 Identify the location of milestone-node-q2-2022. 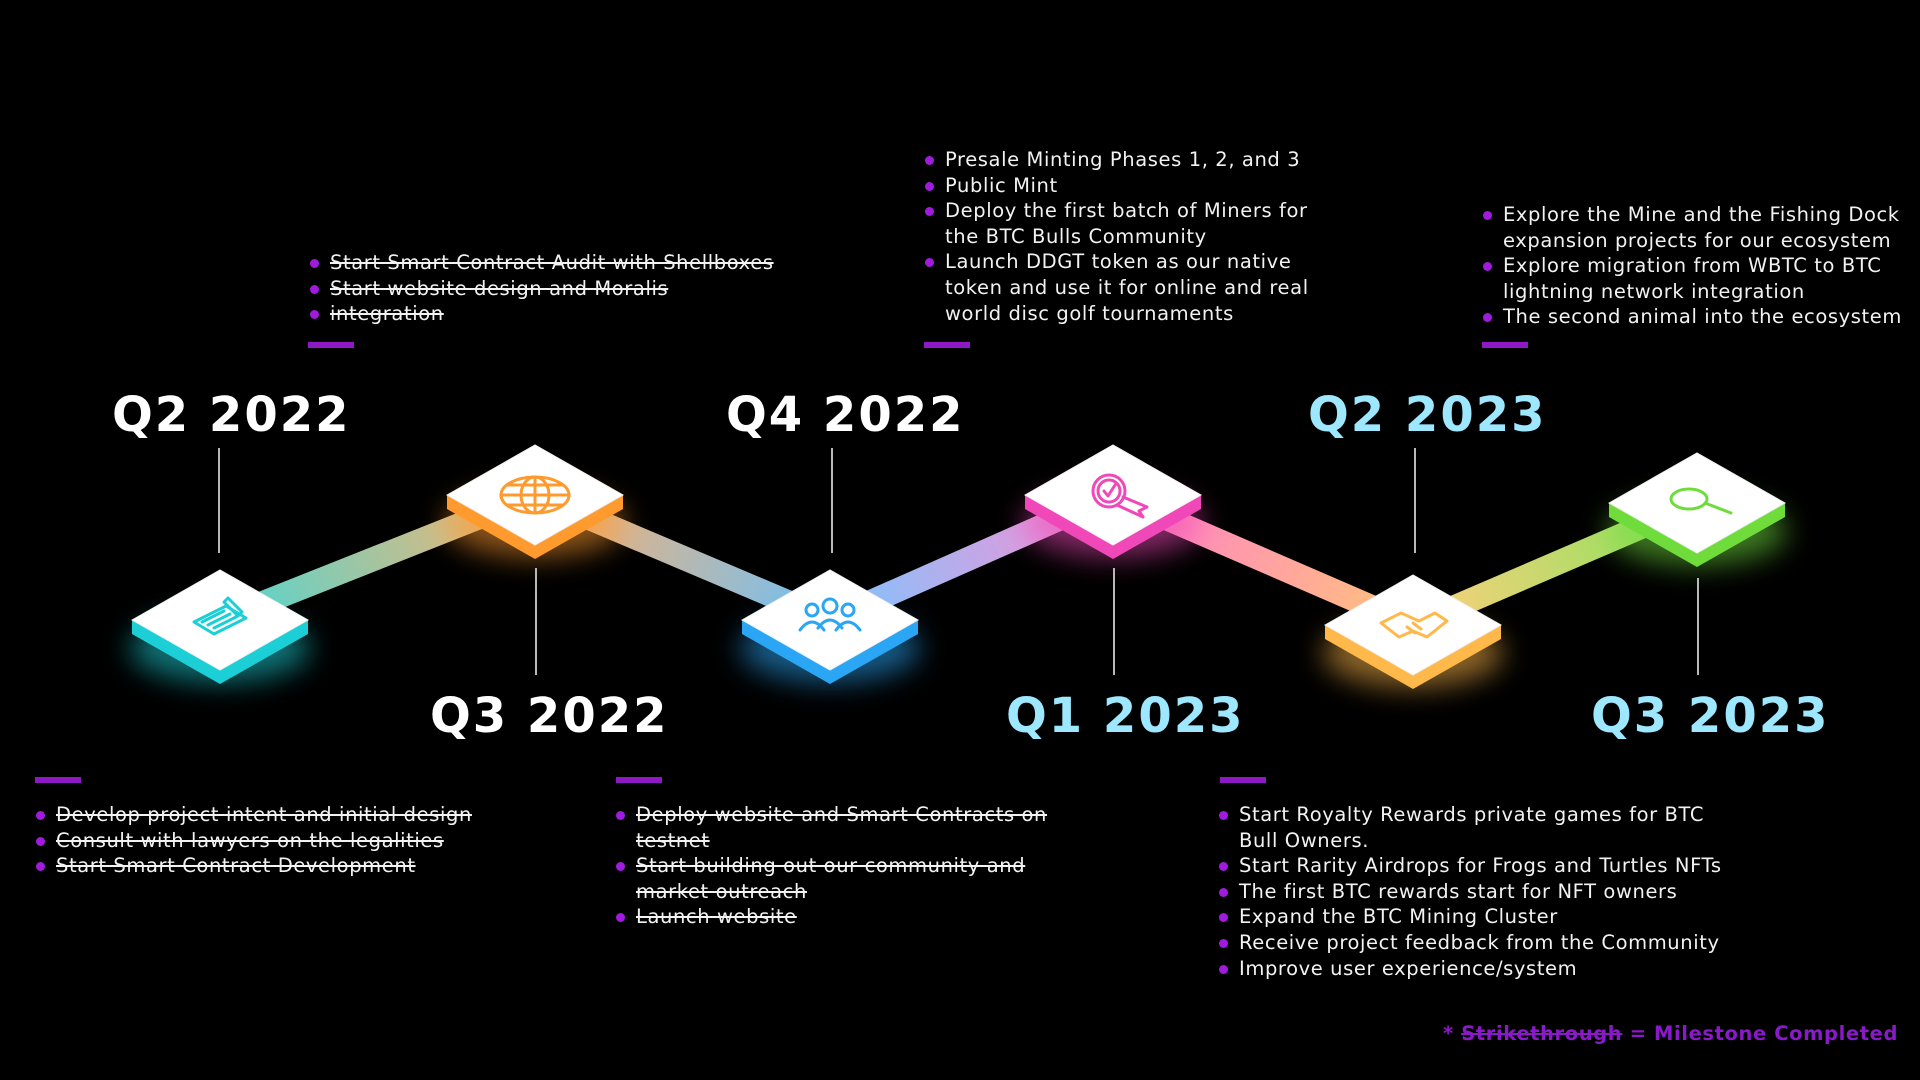
(220, 626).